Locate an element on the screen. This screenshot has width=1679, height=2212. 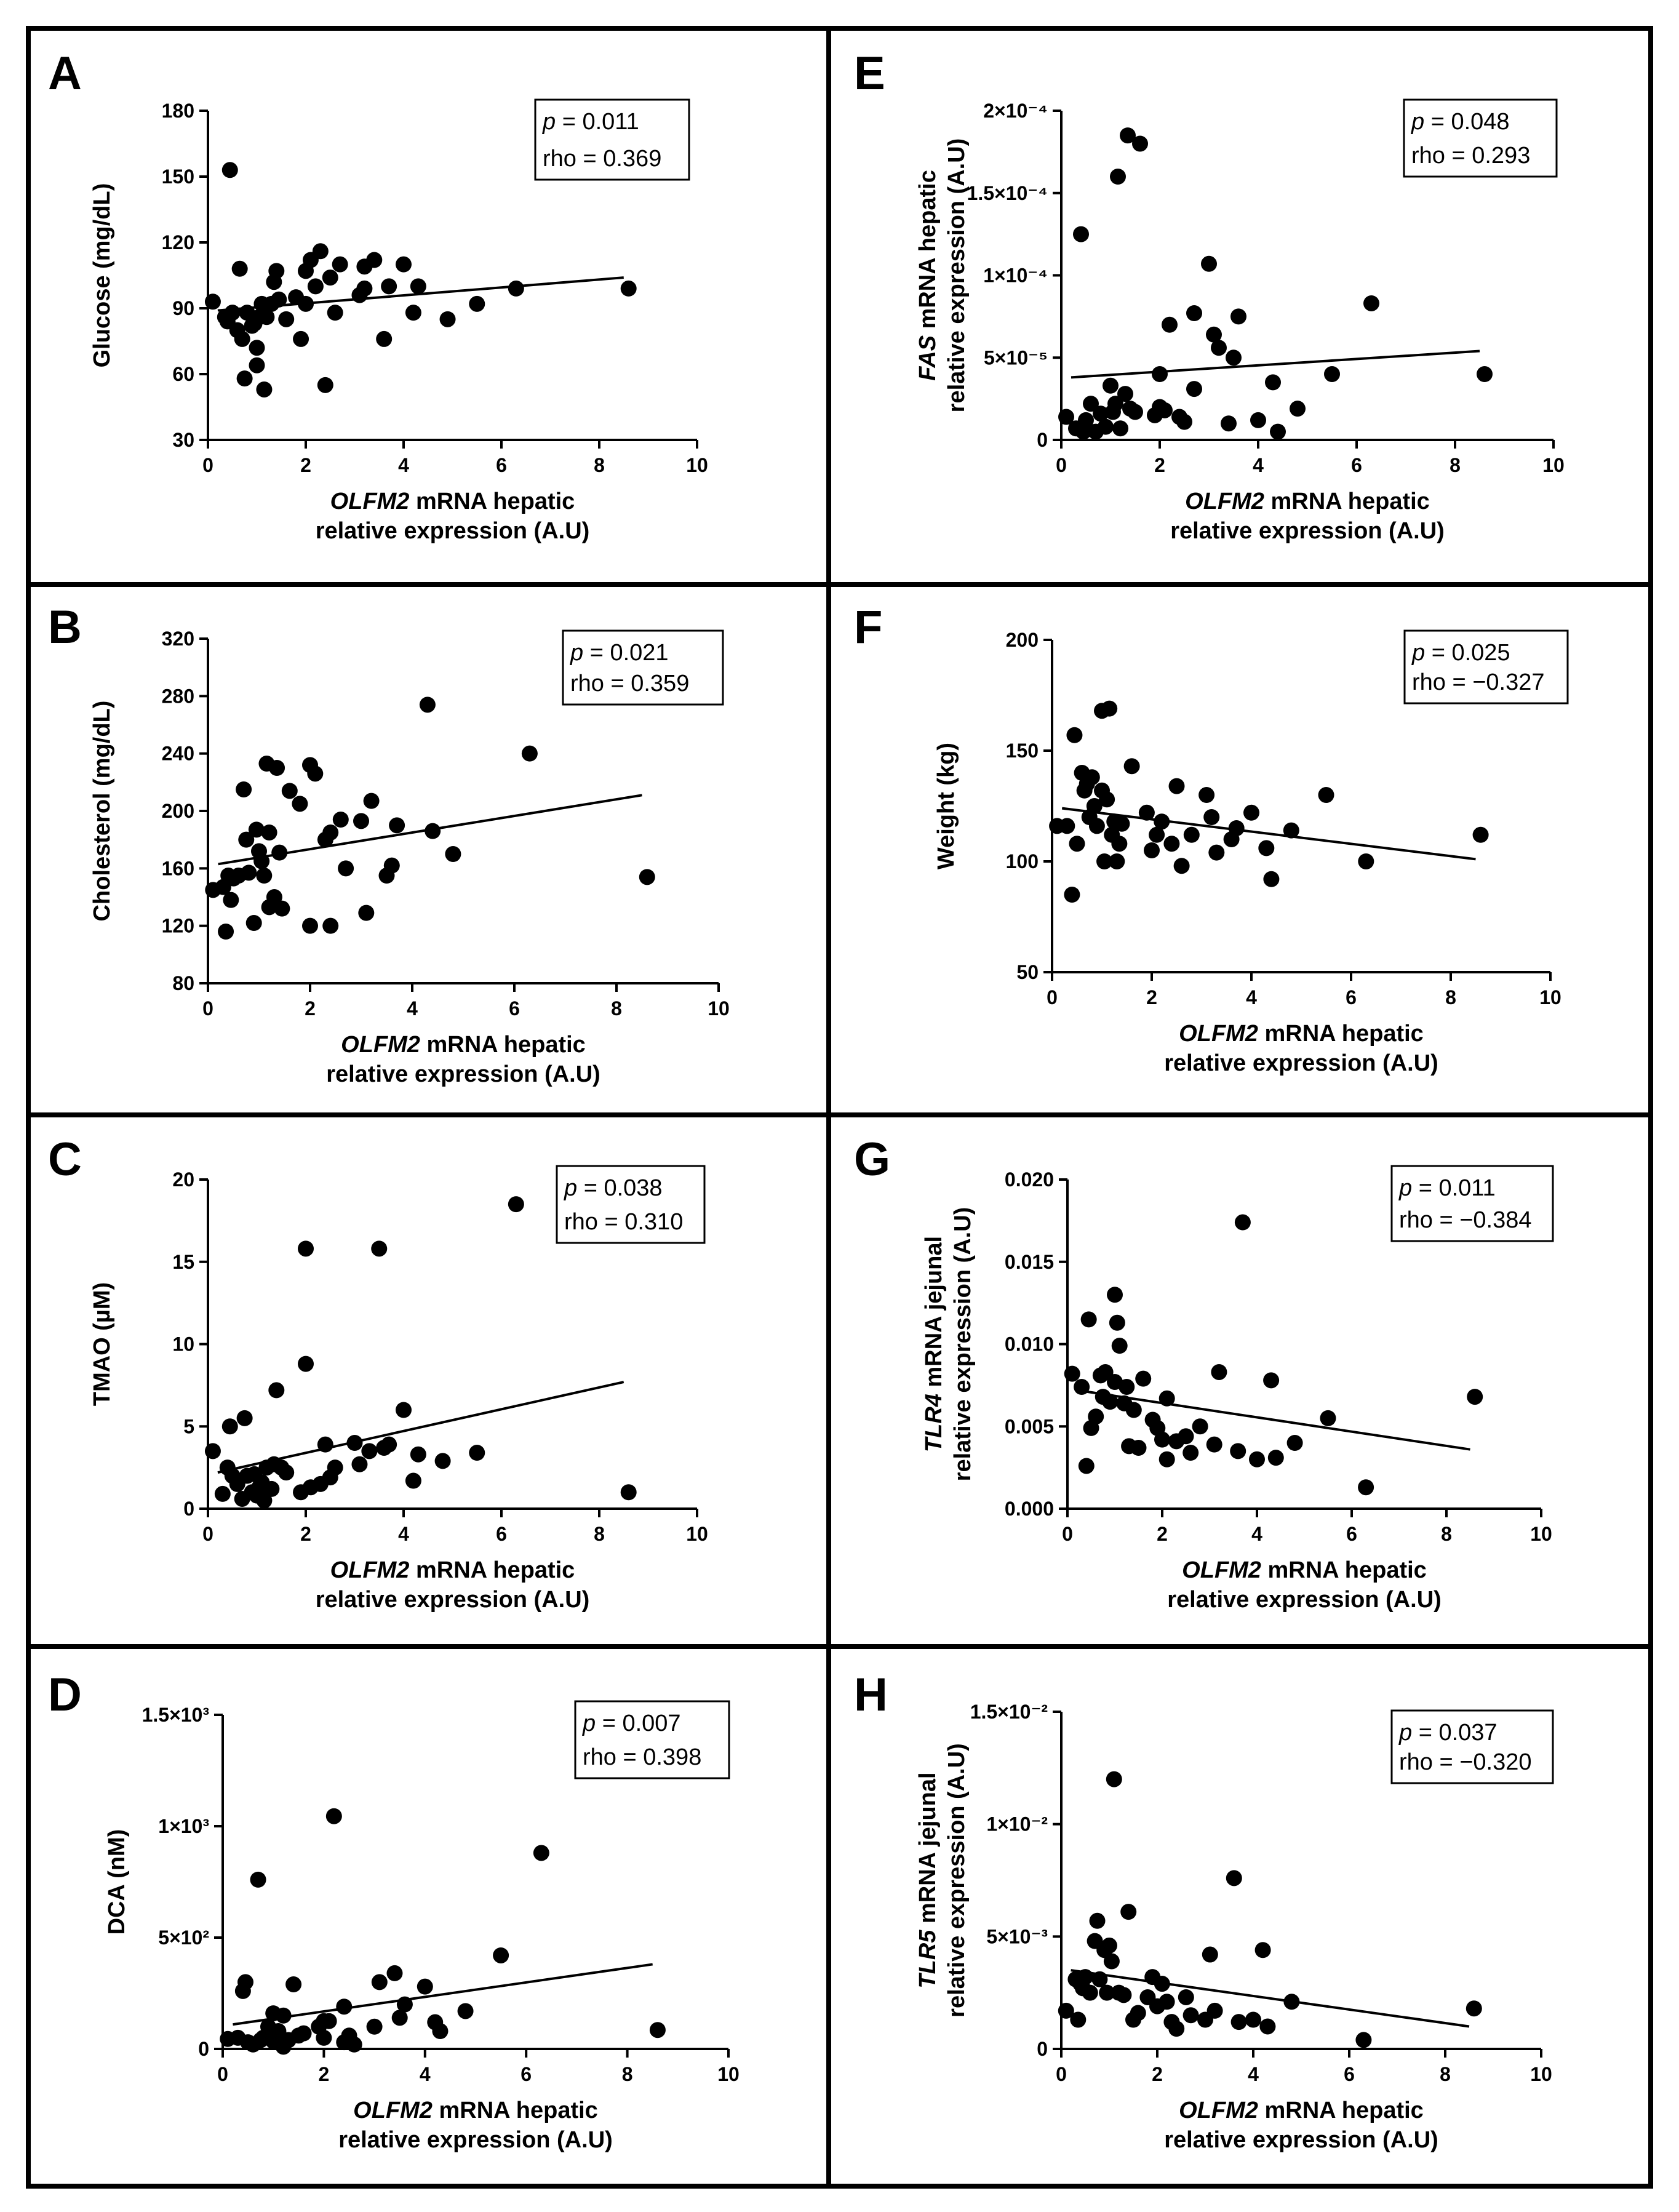
x-axis-title-gene: OLFM2 is located at coordinates (1221, 1570).